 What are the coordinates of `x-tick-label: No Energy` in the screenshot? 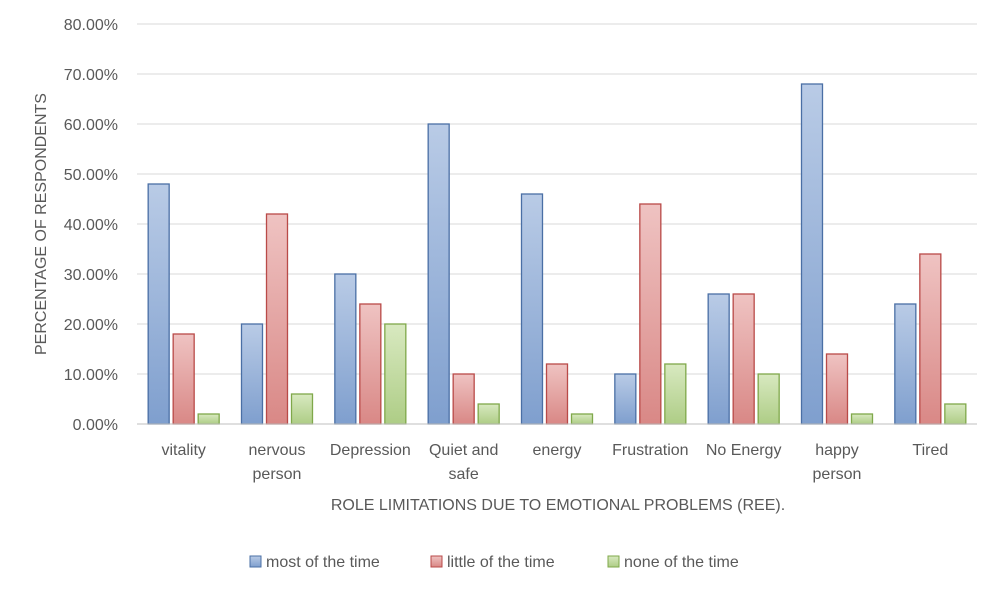 It's located at (744, 450).